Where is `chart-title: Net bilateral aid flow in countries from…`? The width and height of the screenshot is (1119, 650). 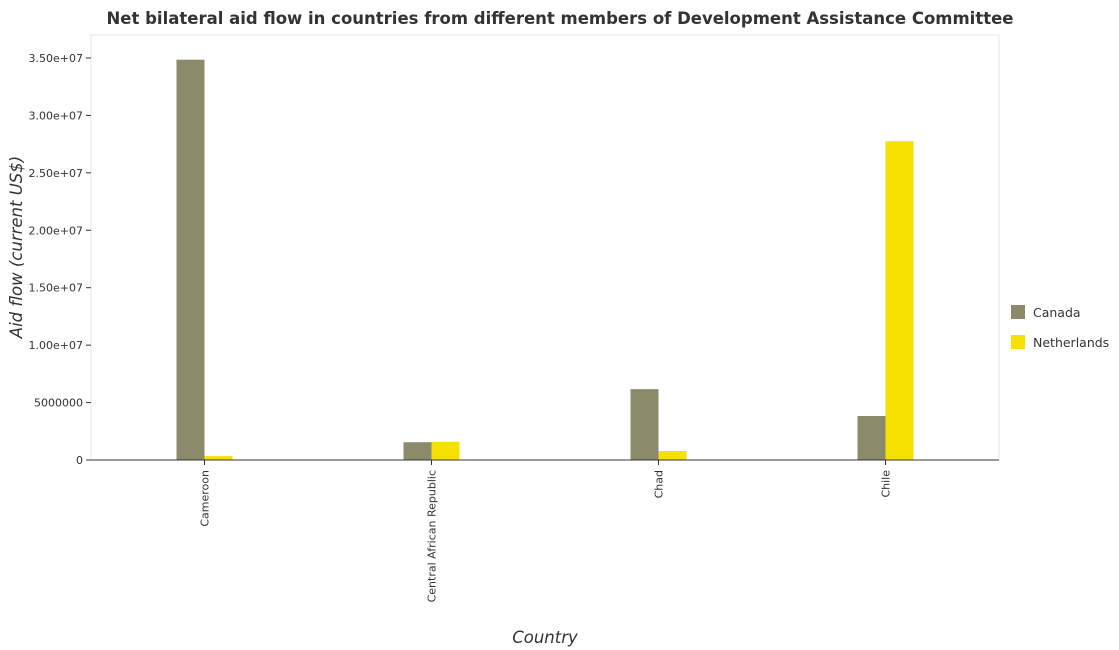
chart-title: Net bilateral aid flow in countries from… is located at coordinates (559, 18).